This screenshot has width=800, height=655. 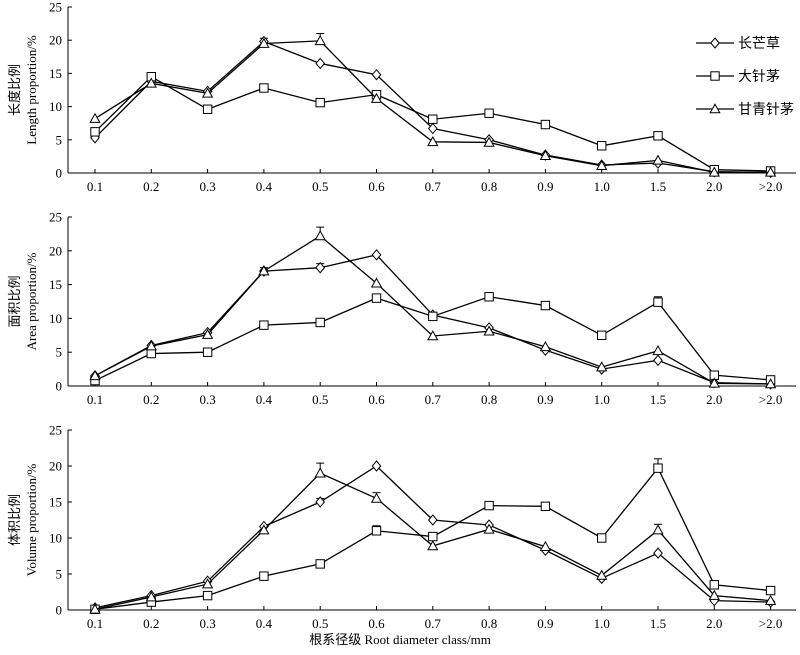 I want to click on x-axis-label: 根系径级 Root diameter class/mm, so click(x=400, y=639).